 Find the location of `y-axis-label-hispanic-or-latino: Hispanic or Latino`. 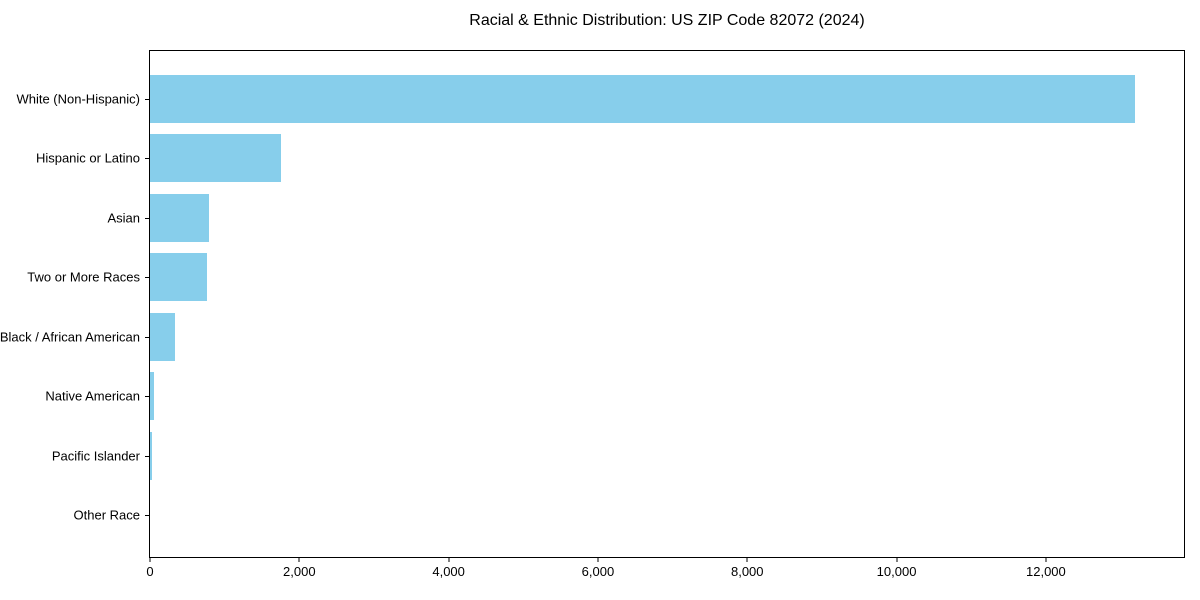

y-axis-label-hispanic-or-latino: Hispanic or Latino is located at coordinates (87, 158).